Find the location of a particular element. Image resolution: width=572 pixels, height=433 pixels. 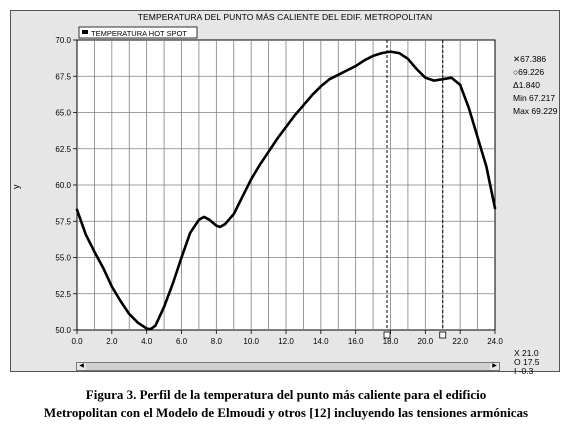

cursor-delta-text: I -0.3 is located at coordinates (524, 371).